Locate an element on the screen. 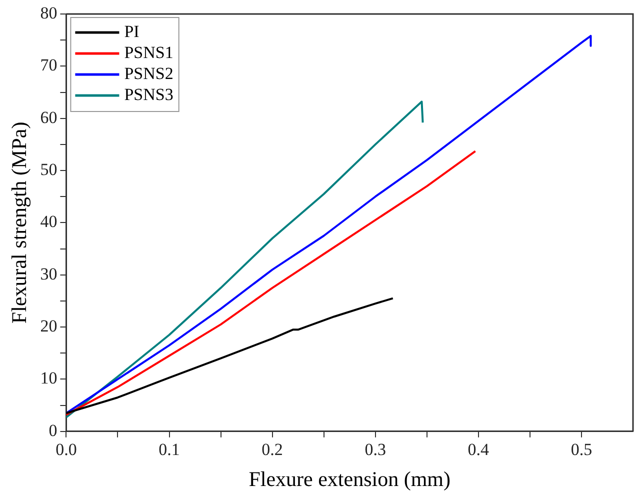 The width and height of the screenshot is (637, 499). y-tick-label: 40 is located at coordinates (49, 222).